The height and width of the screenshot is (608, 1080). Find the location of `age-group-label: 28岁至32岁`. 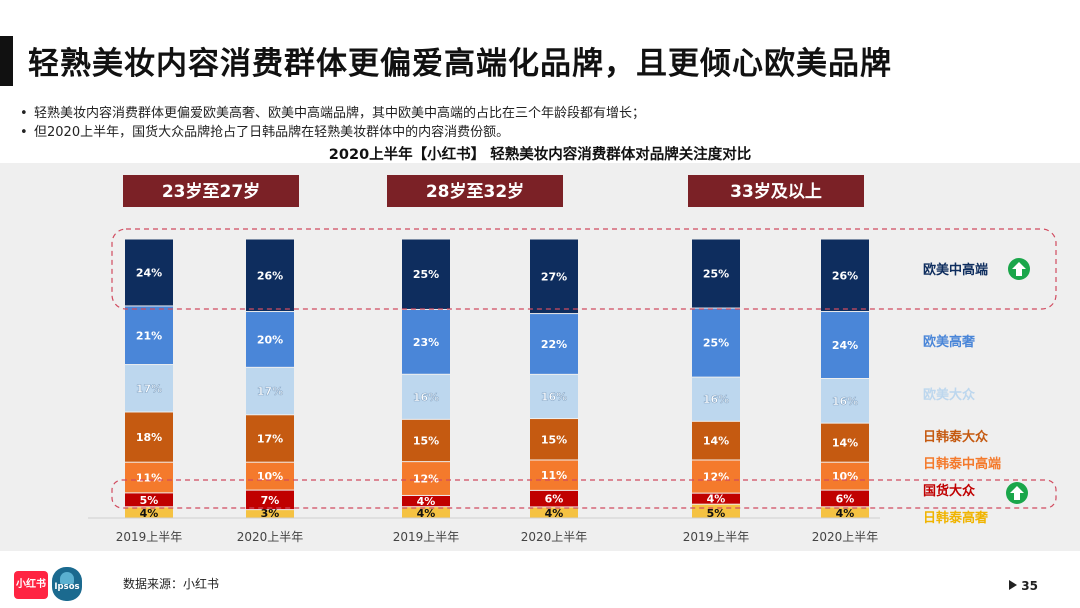

age-group-label: 28岁至32岁 is located at coordinates (475, 191).